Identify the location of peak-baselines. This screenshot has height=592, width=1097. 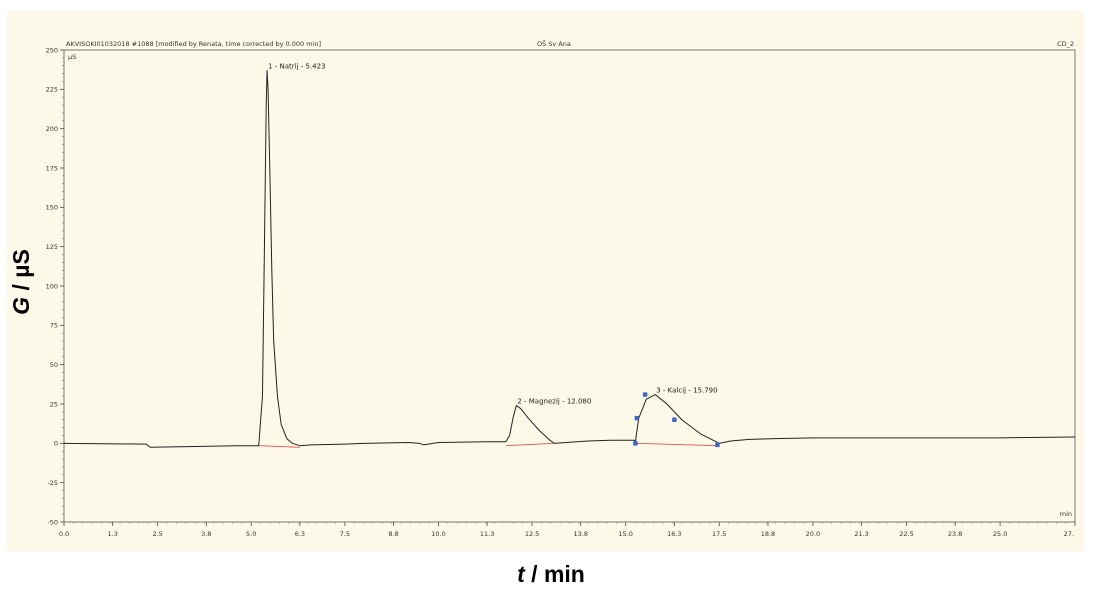
(488, 445).